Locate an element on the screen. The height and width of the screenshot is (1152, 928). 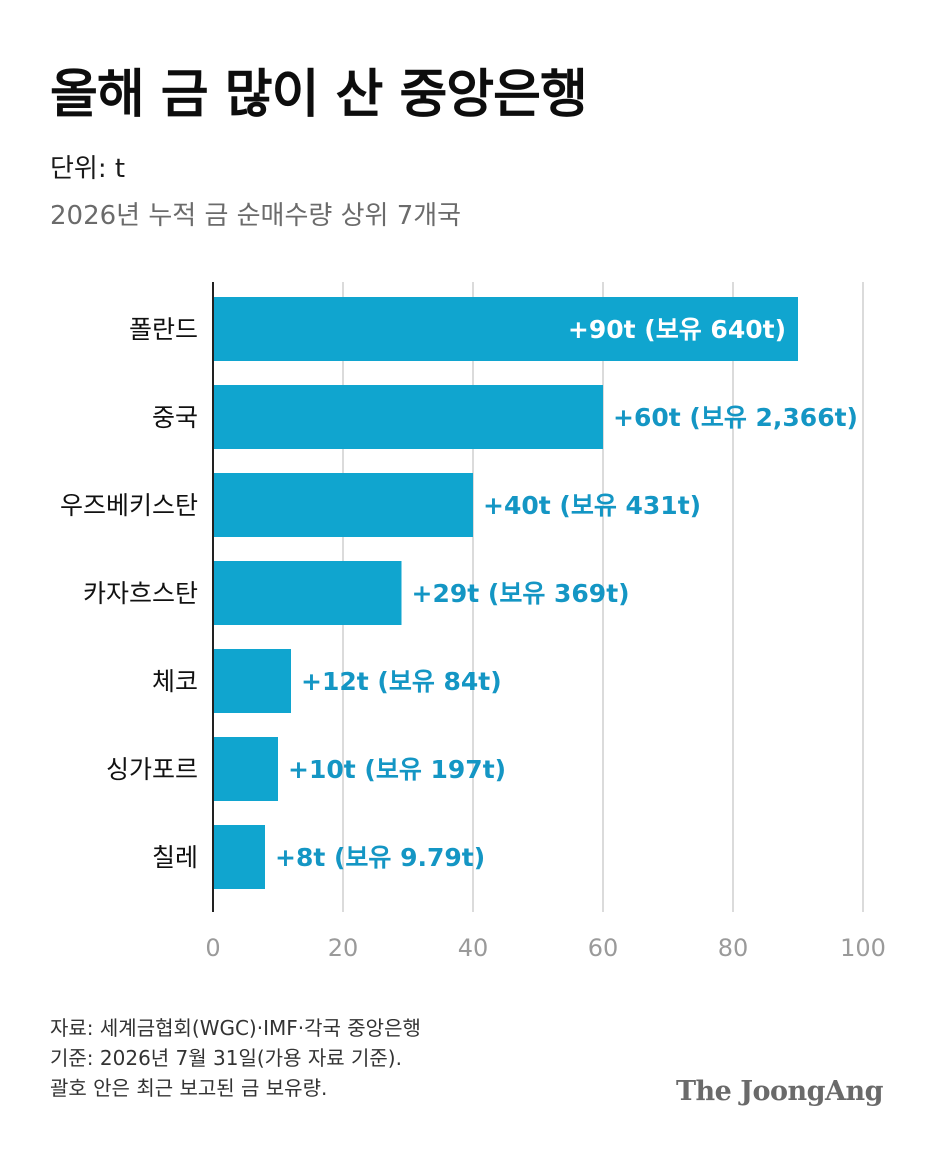
x-tick-label: 60 is located at coordinates (603, 948).